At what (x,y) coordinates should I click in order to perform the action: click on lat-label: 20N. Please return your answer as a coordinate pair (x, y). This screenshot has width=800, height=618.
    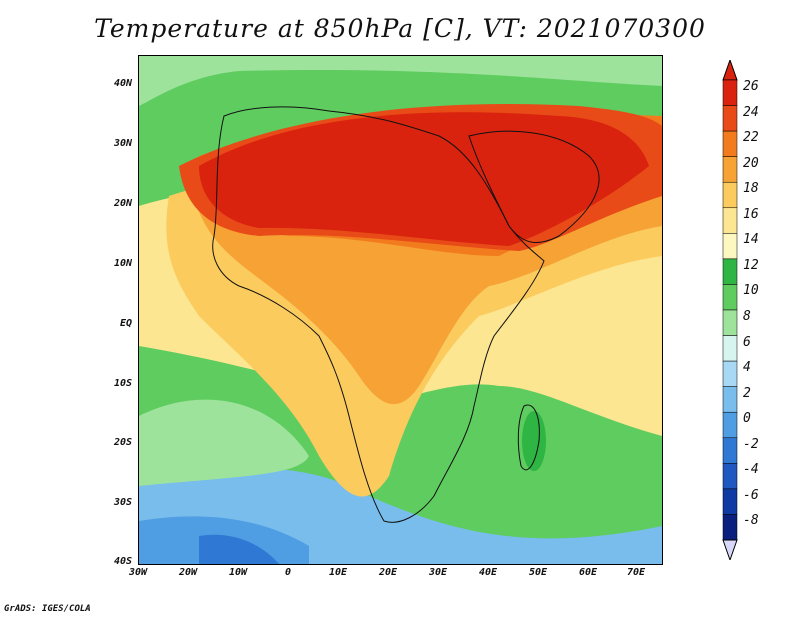
    Looking at the image, I should click on (122, 203).